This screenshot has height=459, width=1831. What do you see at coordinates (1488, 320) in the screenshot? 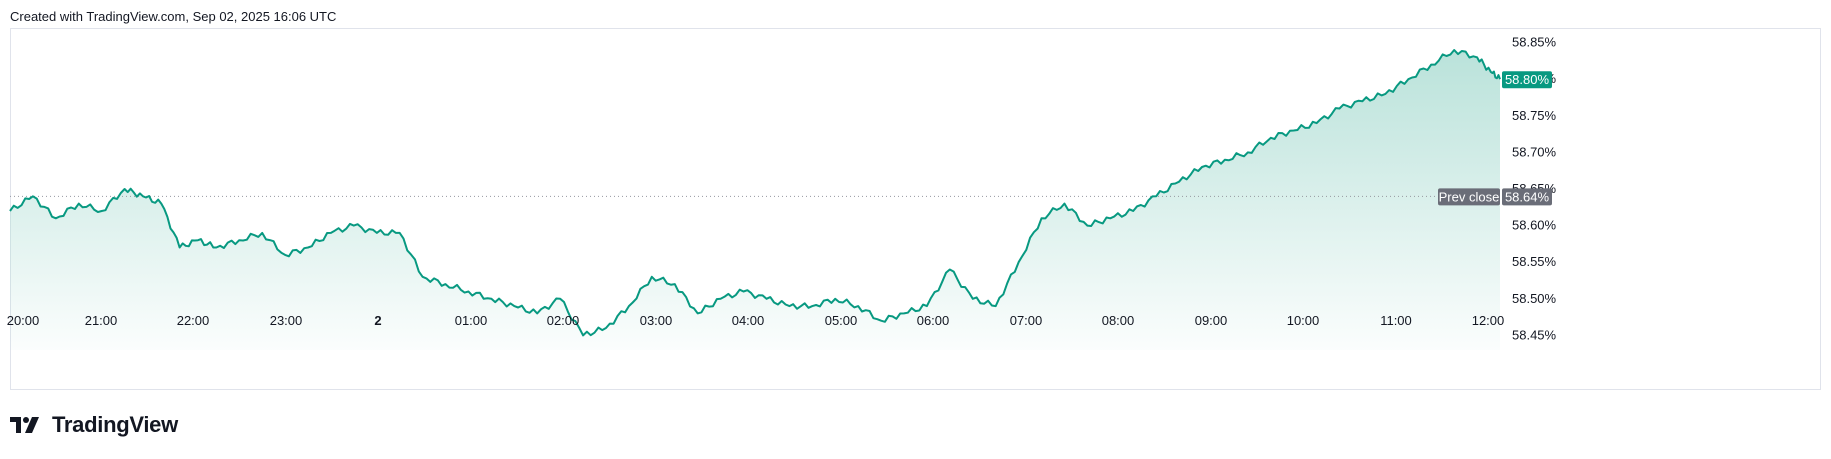
I see `x-tick-label: 12:00` at bounding box center [1488, 320].